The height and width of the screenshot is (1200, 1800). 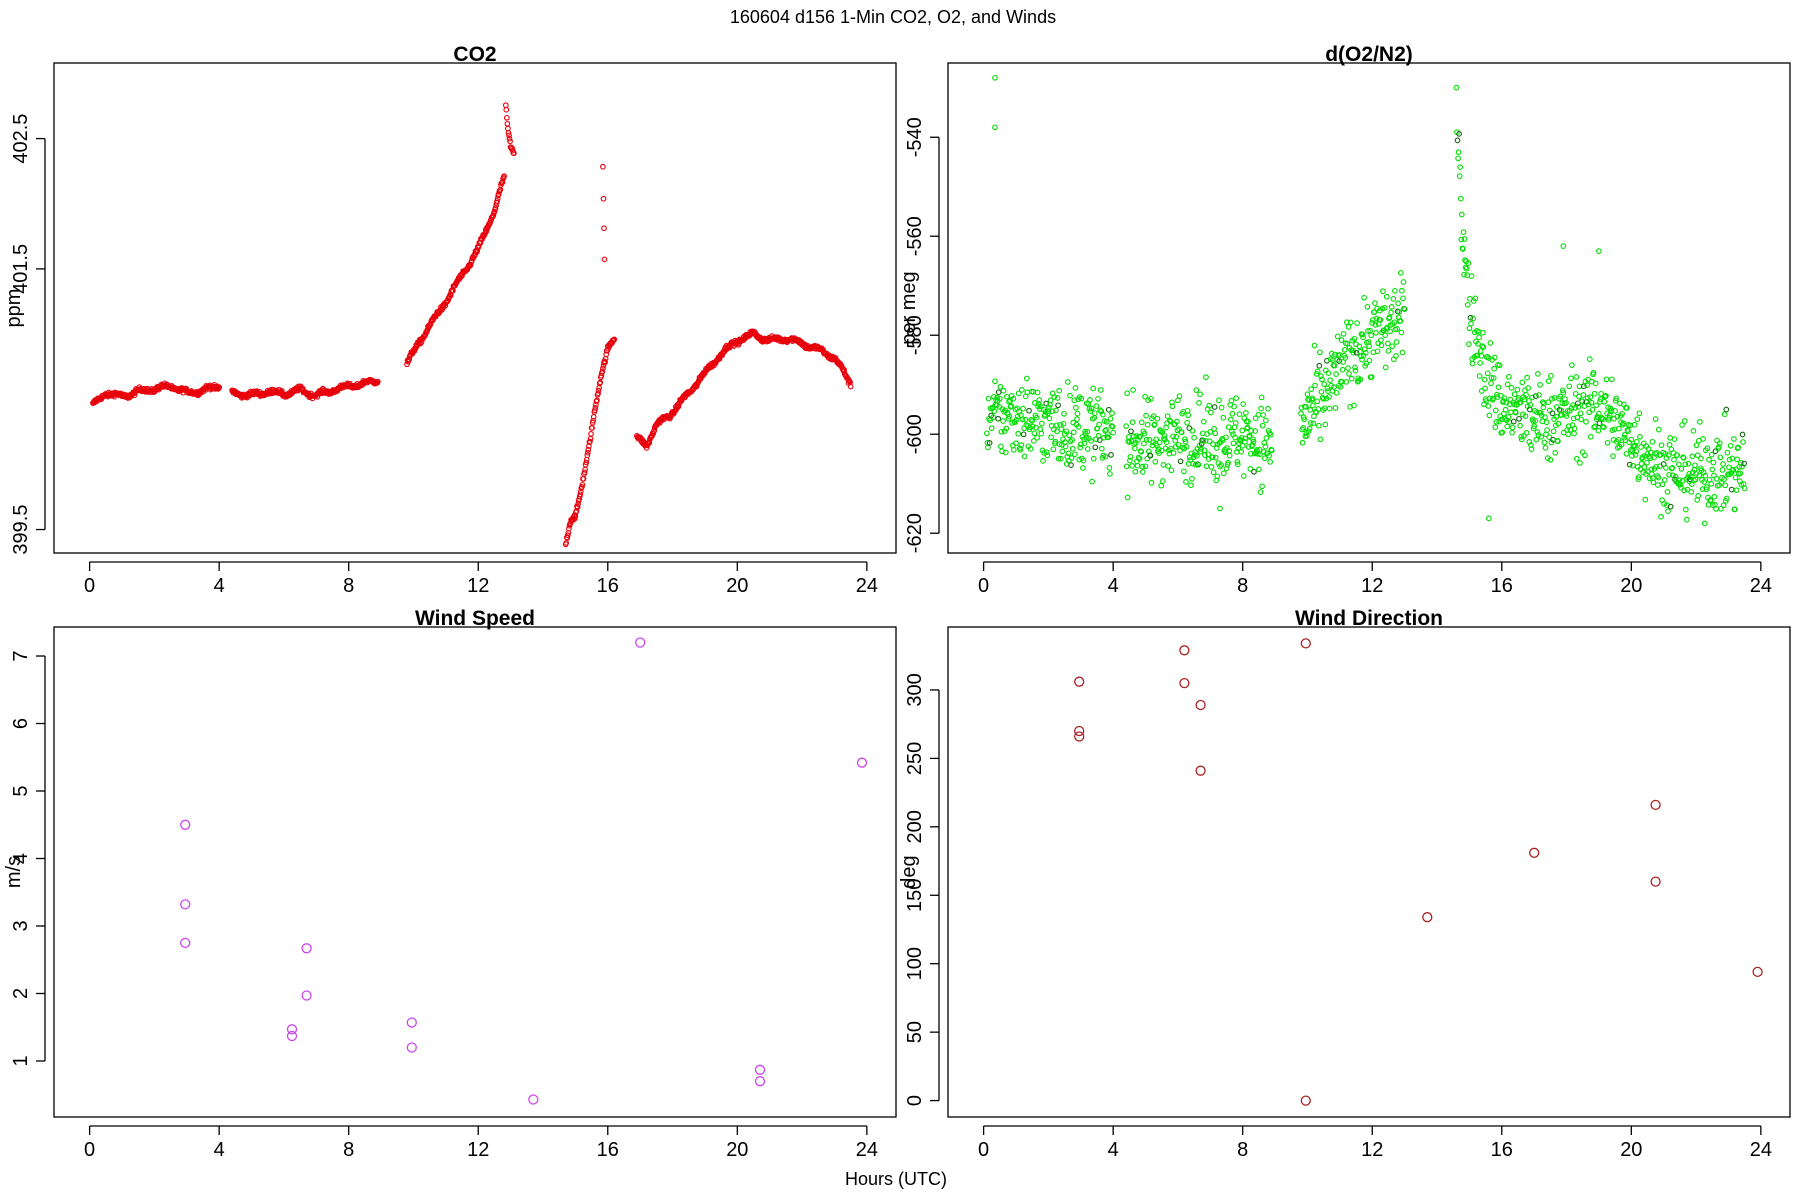 What do you see at coordinates (481, 1143) in the screenshot?
I see `wind-speed-x-axis: 0 4 8 12 16 20 24` at bounding box center [481, 1143].